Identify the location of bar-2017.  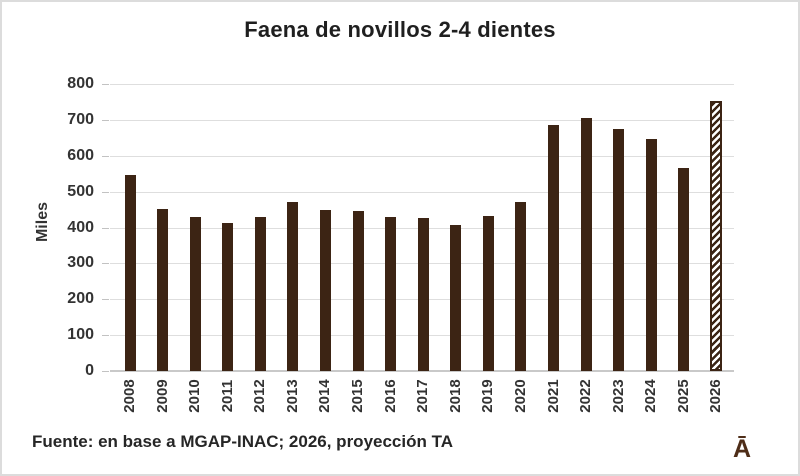
(423, 294).